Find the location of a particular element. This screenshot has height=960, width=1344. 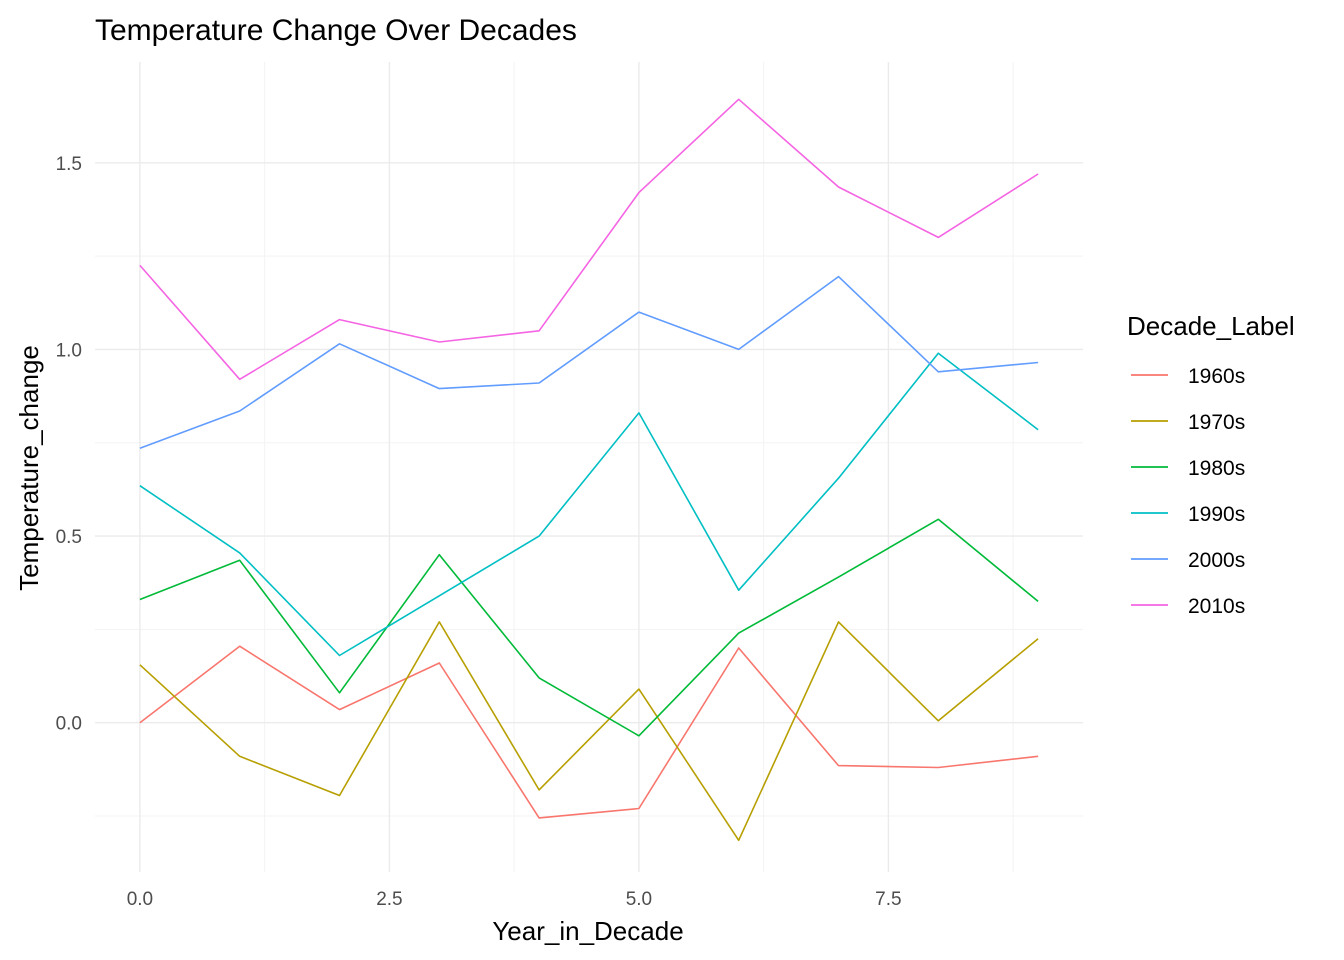

legend-title: Decade_Label is located at coordinates (1211, 326).